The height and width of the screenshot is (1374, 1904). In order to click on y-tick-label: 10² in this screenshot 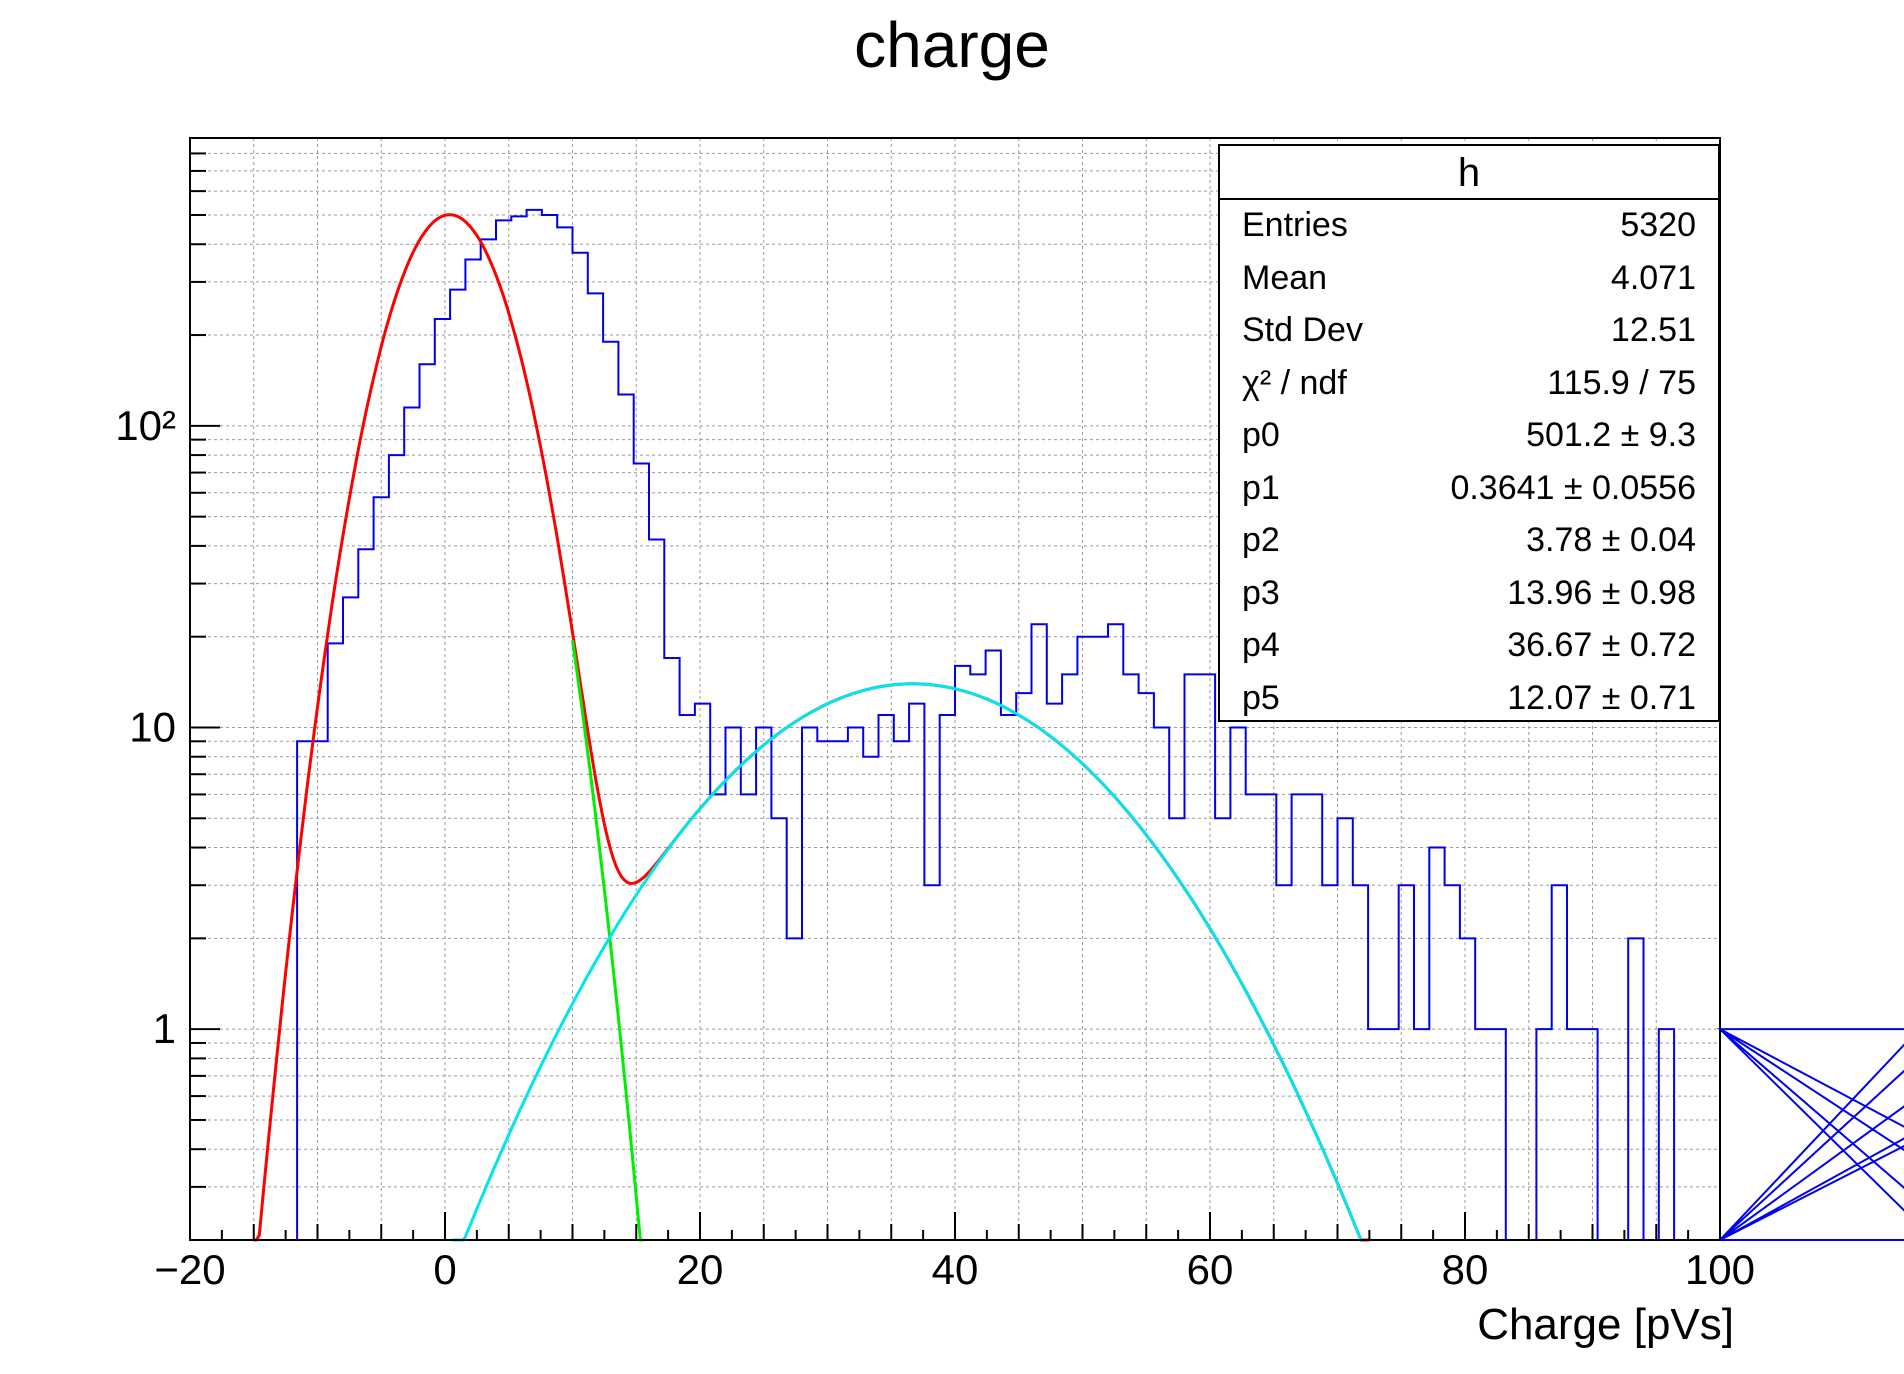, I will do `click(145, 425)`.